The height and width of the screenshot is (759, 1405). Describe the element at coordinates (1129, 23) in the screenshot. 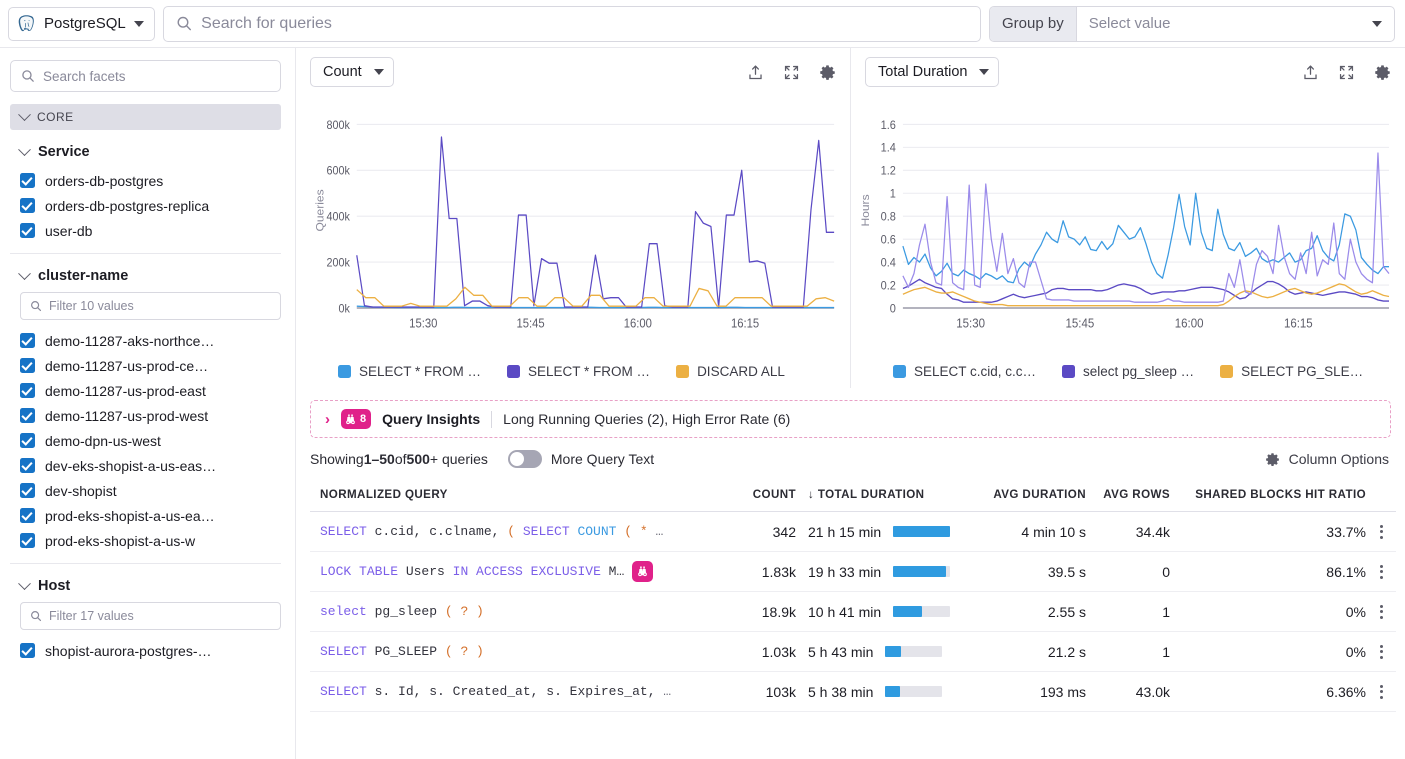

I see `group-by-value: Select value` at that location.